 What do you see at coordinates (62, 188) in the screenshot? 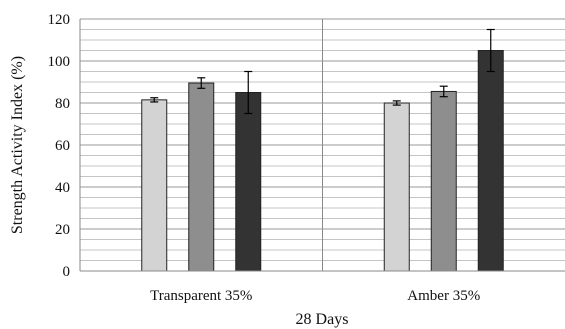
I see `y-tick-label: 40` at bounding box center [62, 188].